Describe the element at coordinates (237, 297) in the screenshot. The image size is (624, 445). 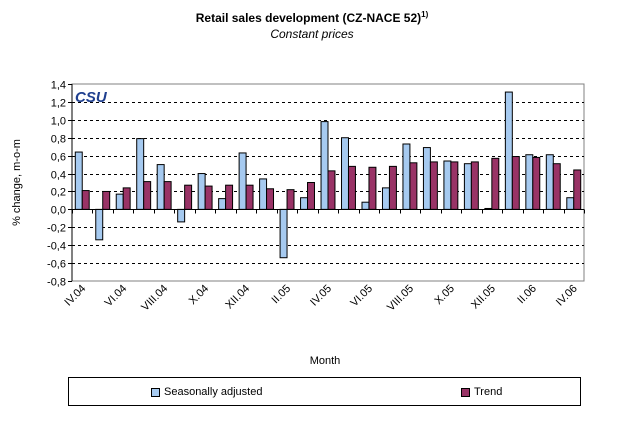
I see `x-tick-label: XII.04` at that location.